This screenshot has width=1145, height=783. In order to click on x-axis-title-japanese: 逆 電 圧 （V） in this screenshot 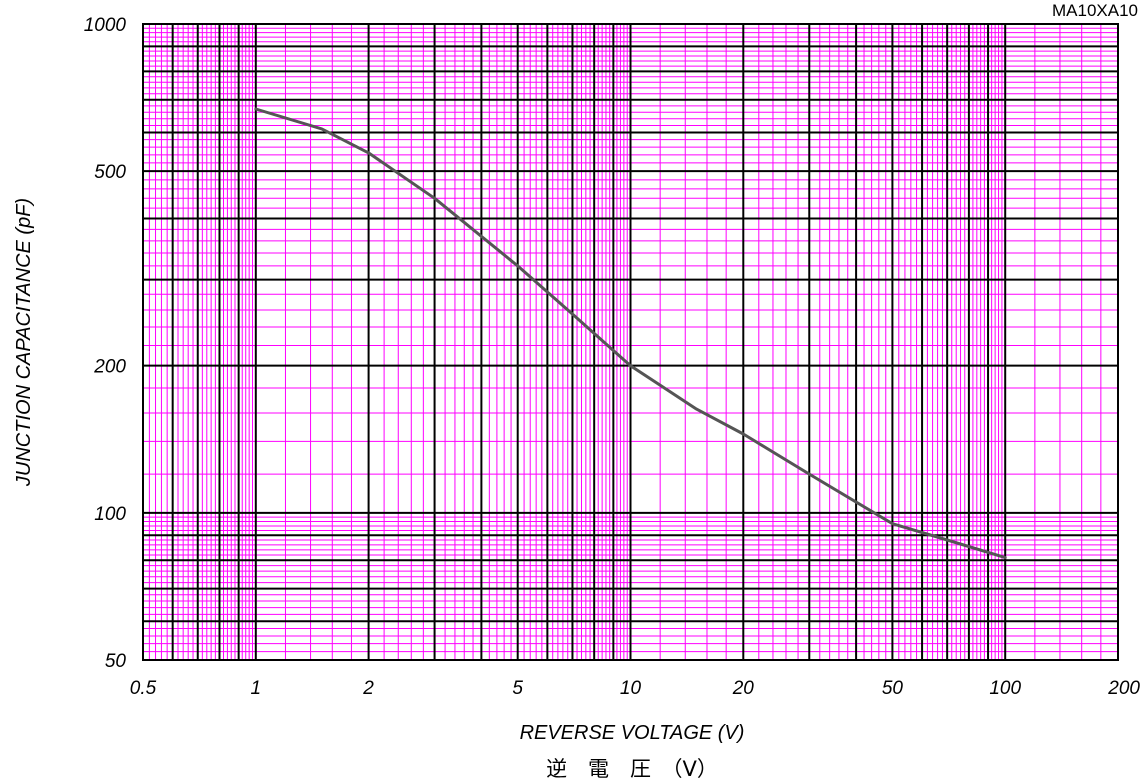, I will do `click(632, 769)`.